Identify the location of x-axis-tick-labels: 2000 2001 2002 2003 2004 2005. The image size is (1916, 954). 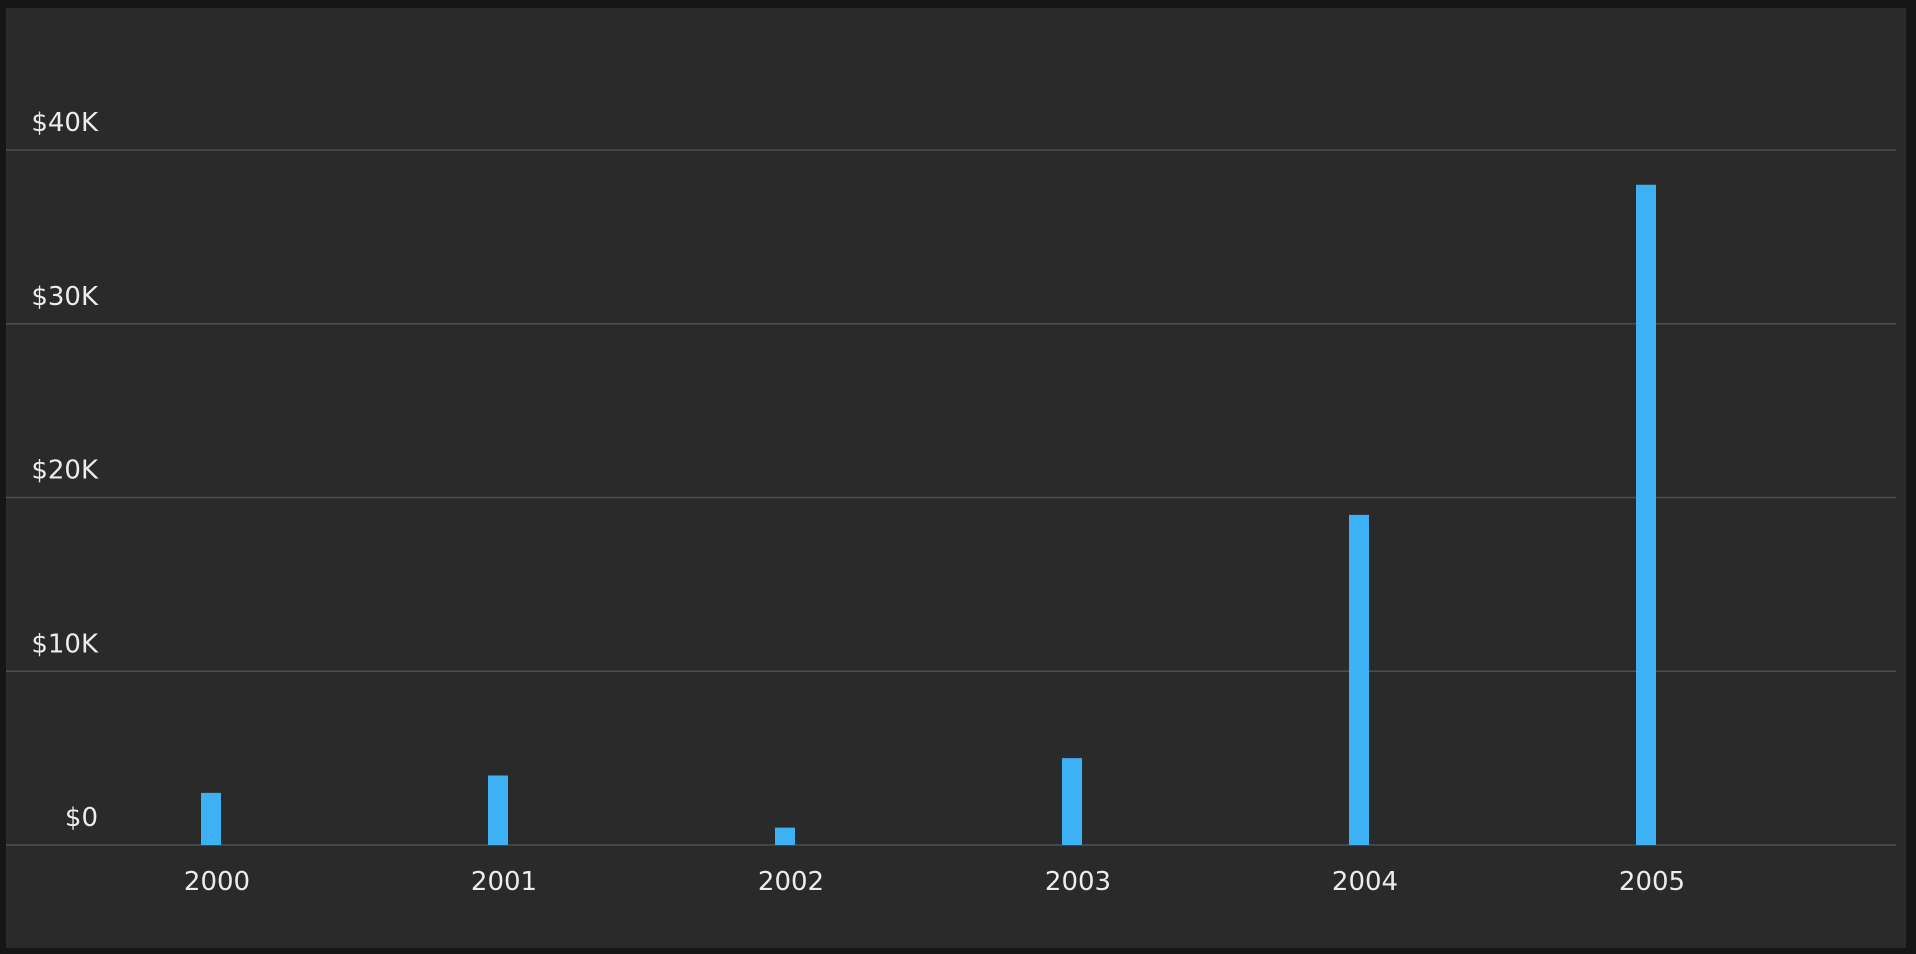
(934, 882).